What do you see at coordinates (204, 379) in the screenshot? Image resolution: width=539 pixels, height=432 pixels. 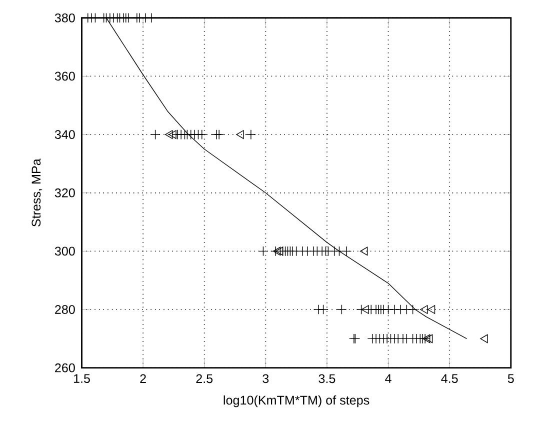 I see `x-tick-label: 2.5` at bounding box center [204, 379].